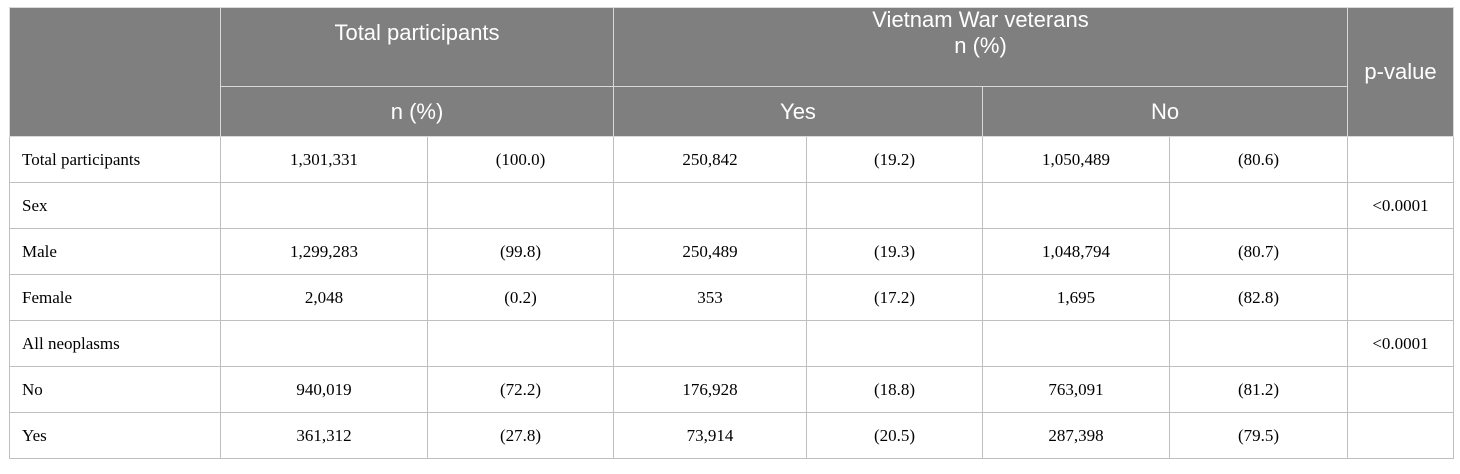  I want to click on veterans-no-n-cell: 1,048,794, so click(1076, 251).